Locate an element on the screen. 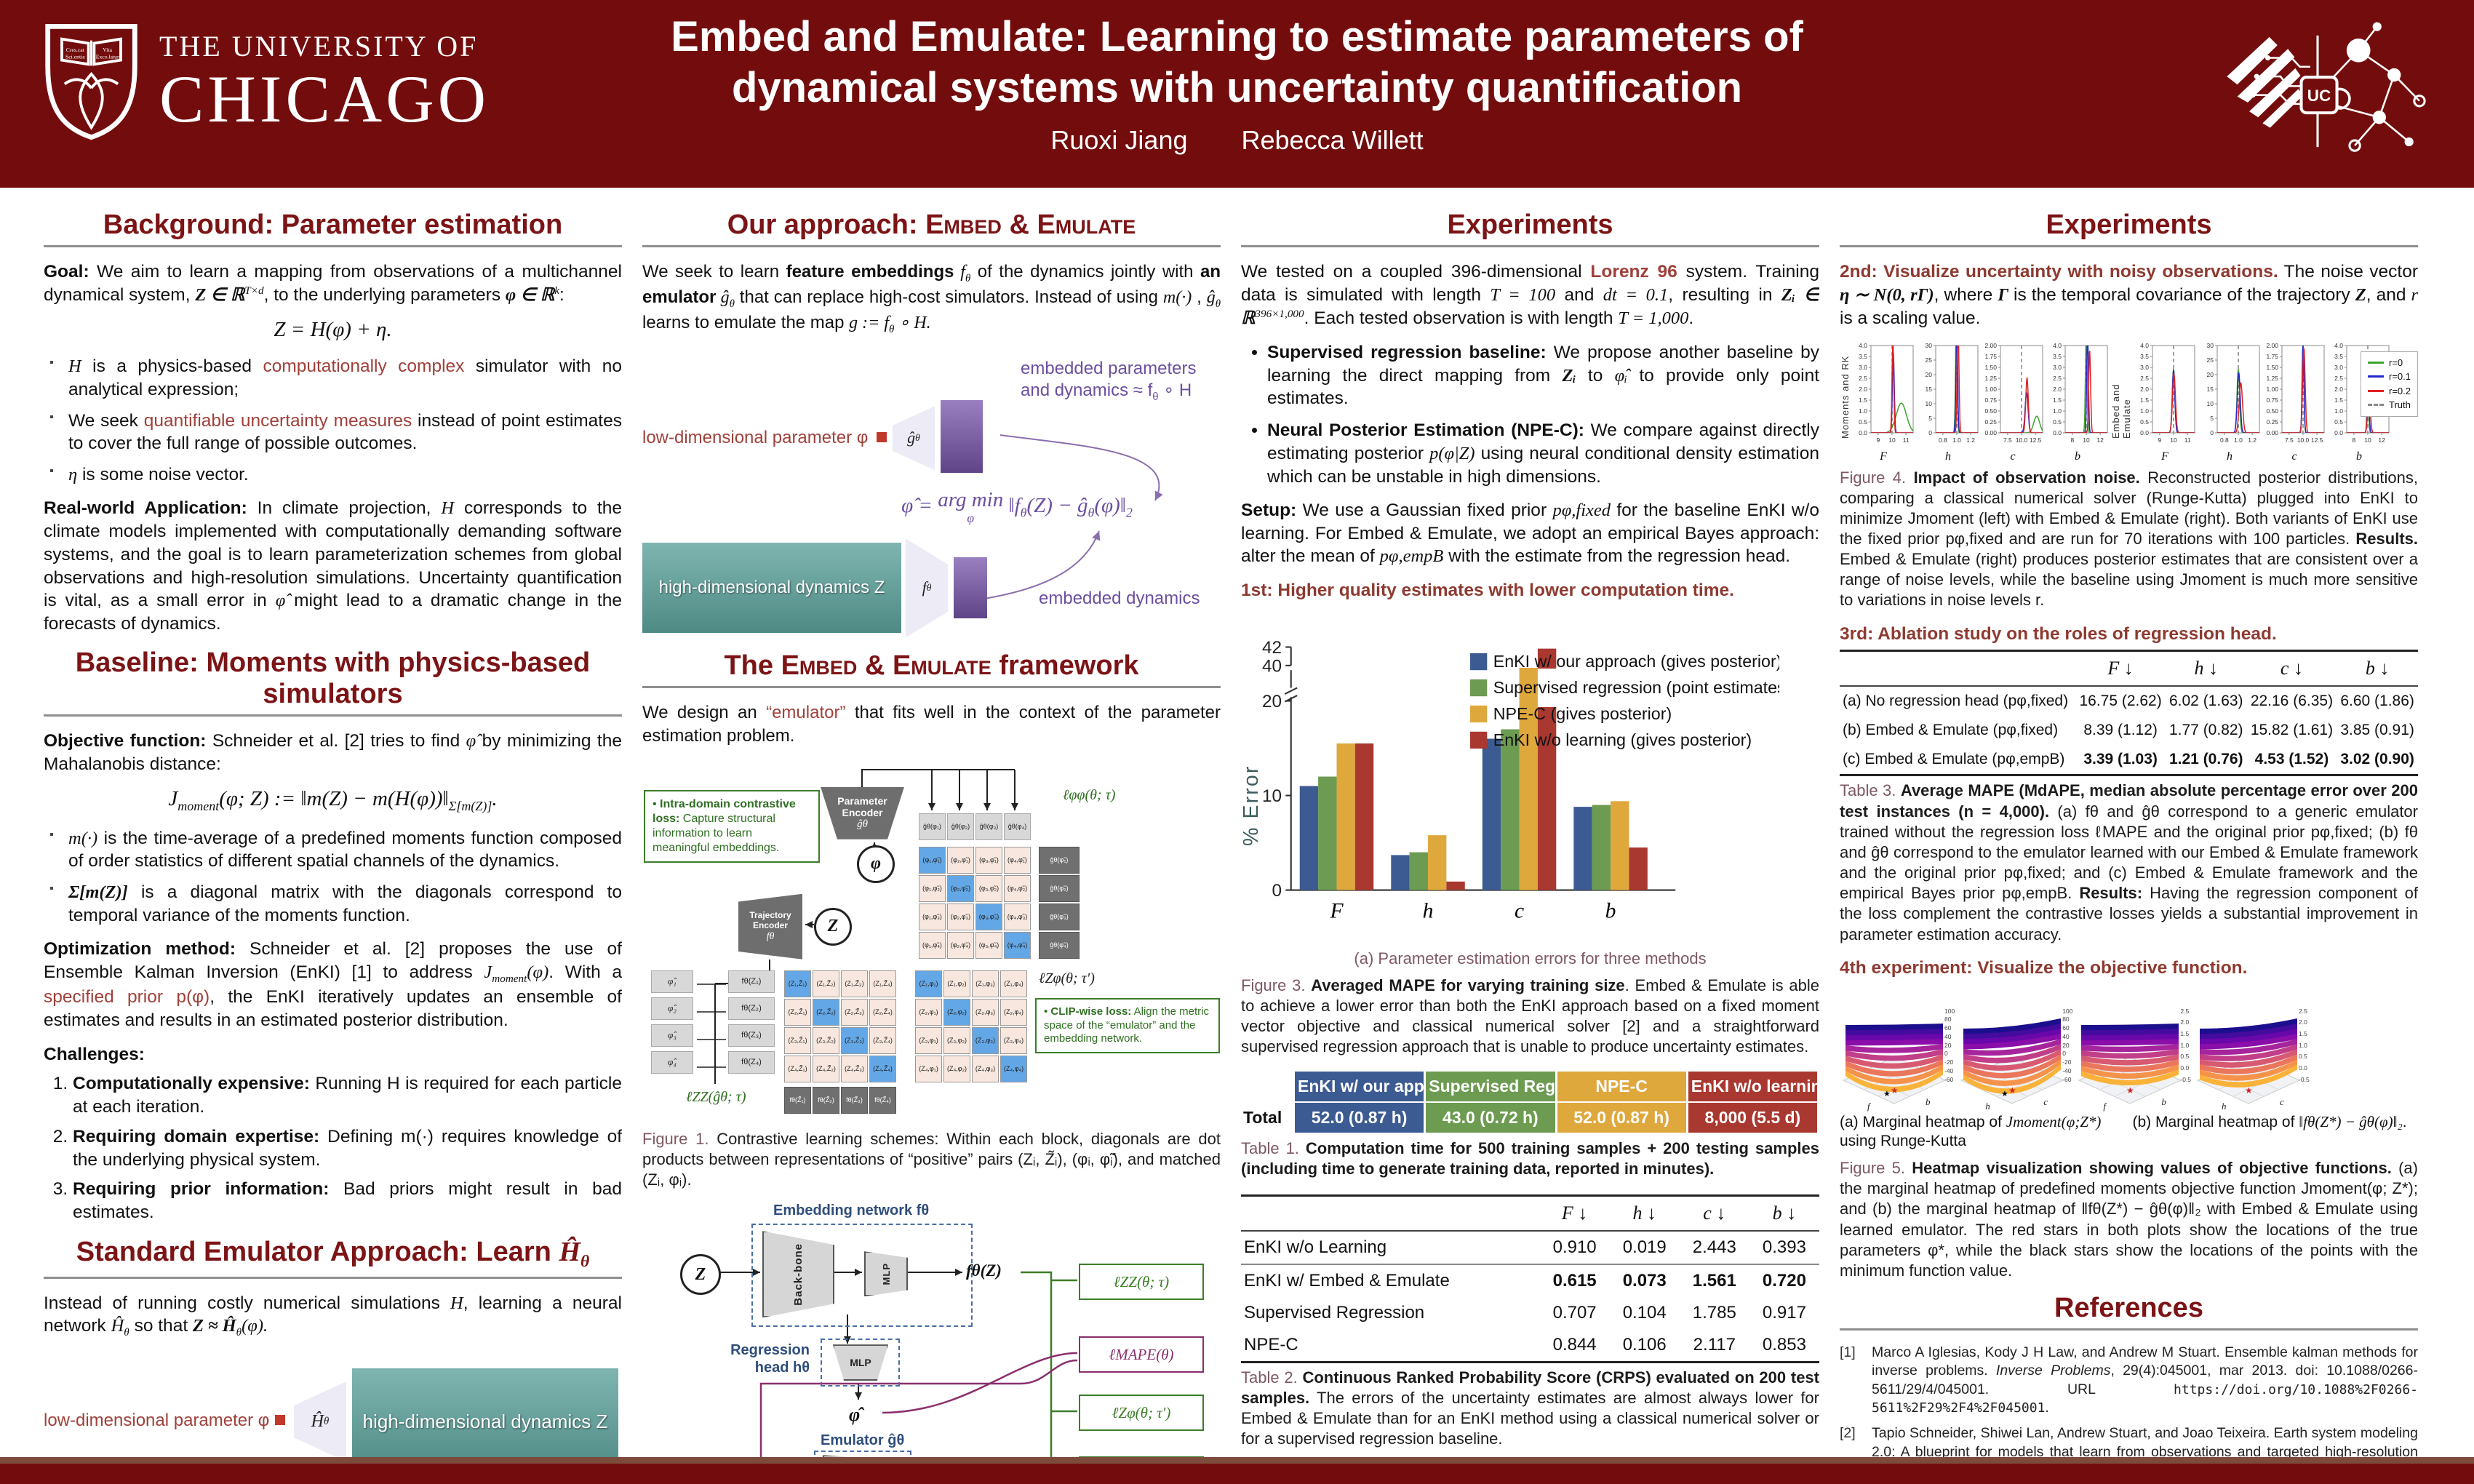 The image size is (2474, 1484). svg-text: 0.50 is located at coordinates (1990, 411).